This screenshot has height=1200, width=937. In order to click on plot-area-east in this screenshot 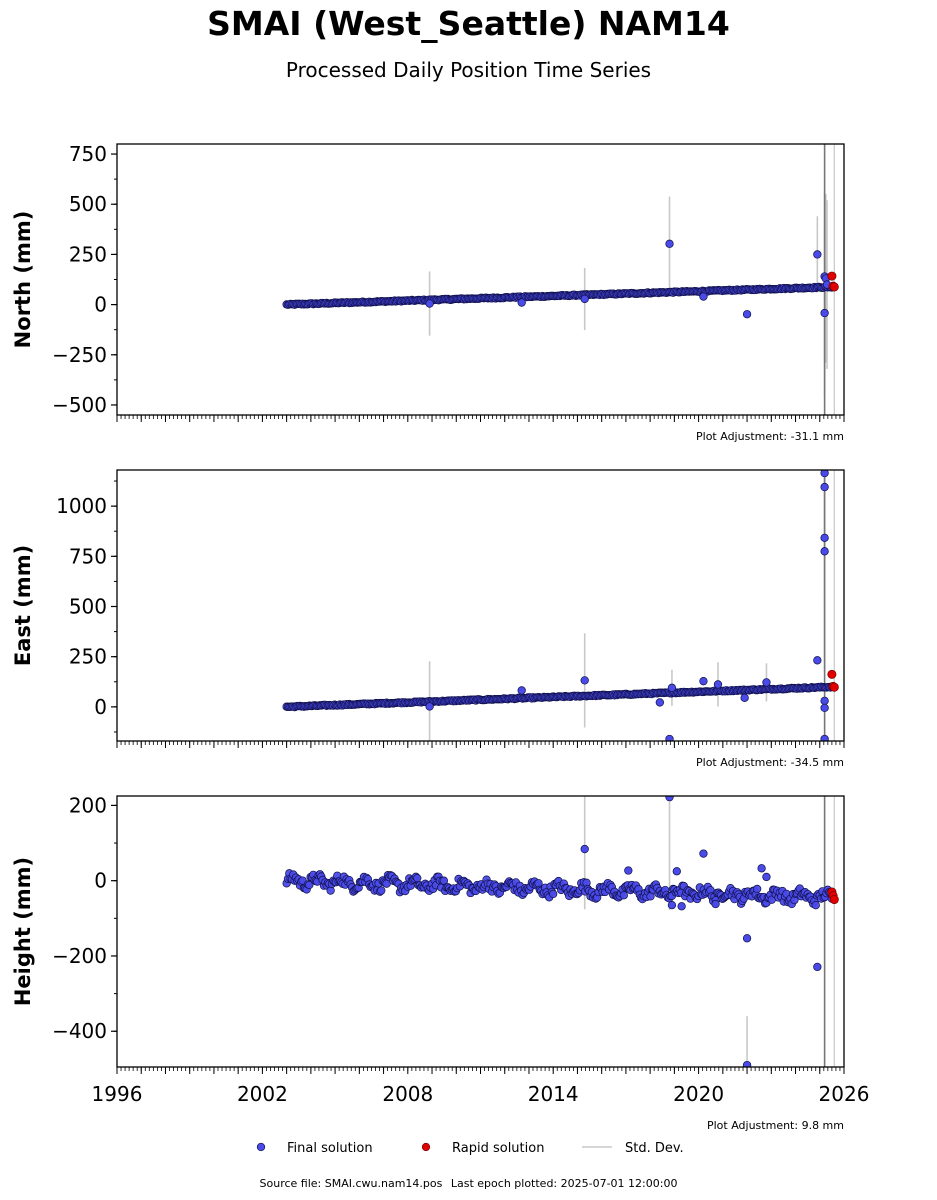, I will do `click(560, 605)`.